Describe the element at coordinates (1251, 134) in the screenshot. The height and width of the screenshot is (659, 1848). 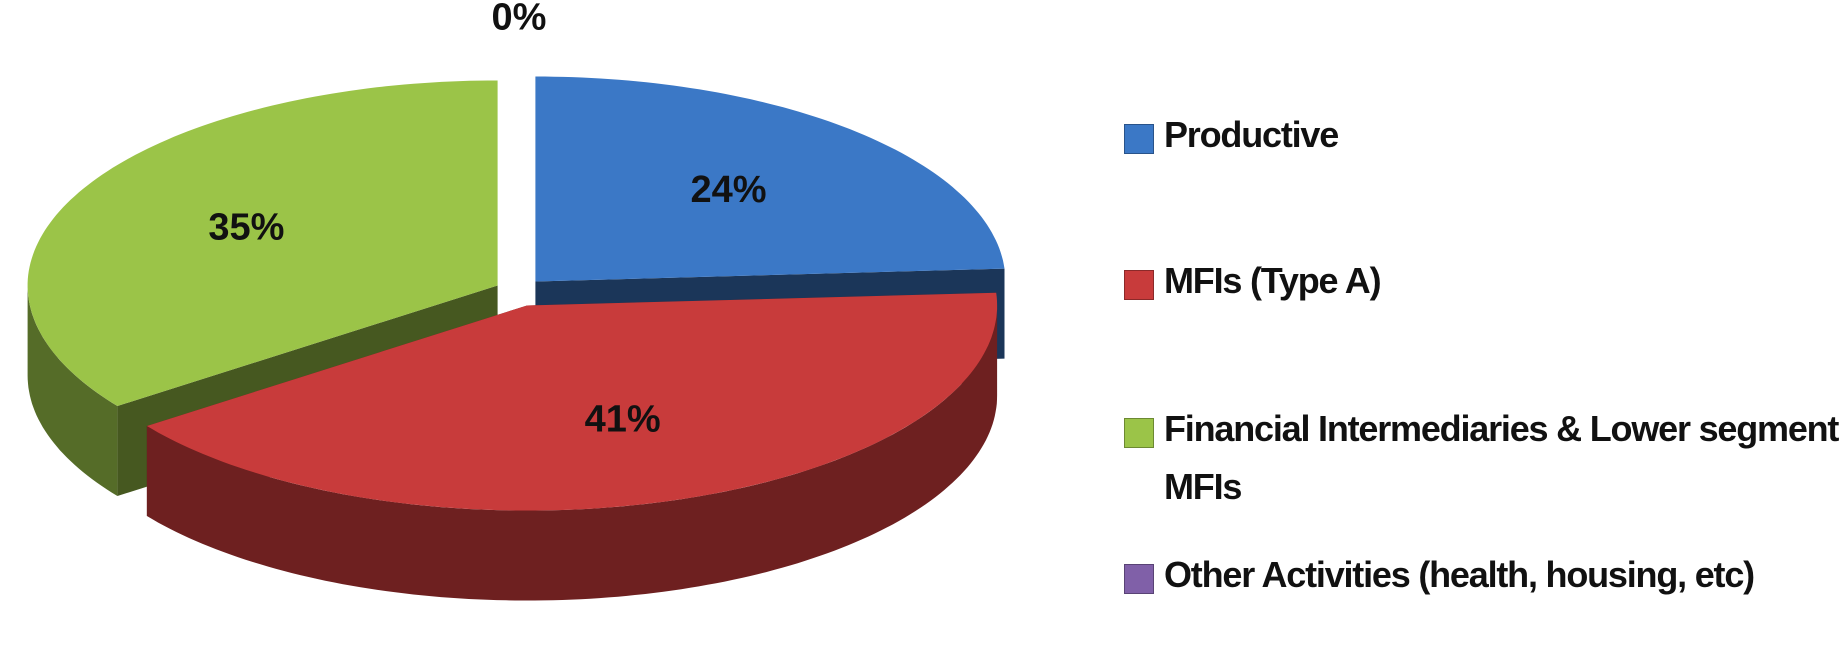
I see `legend-label: Productive` at that location.